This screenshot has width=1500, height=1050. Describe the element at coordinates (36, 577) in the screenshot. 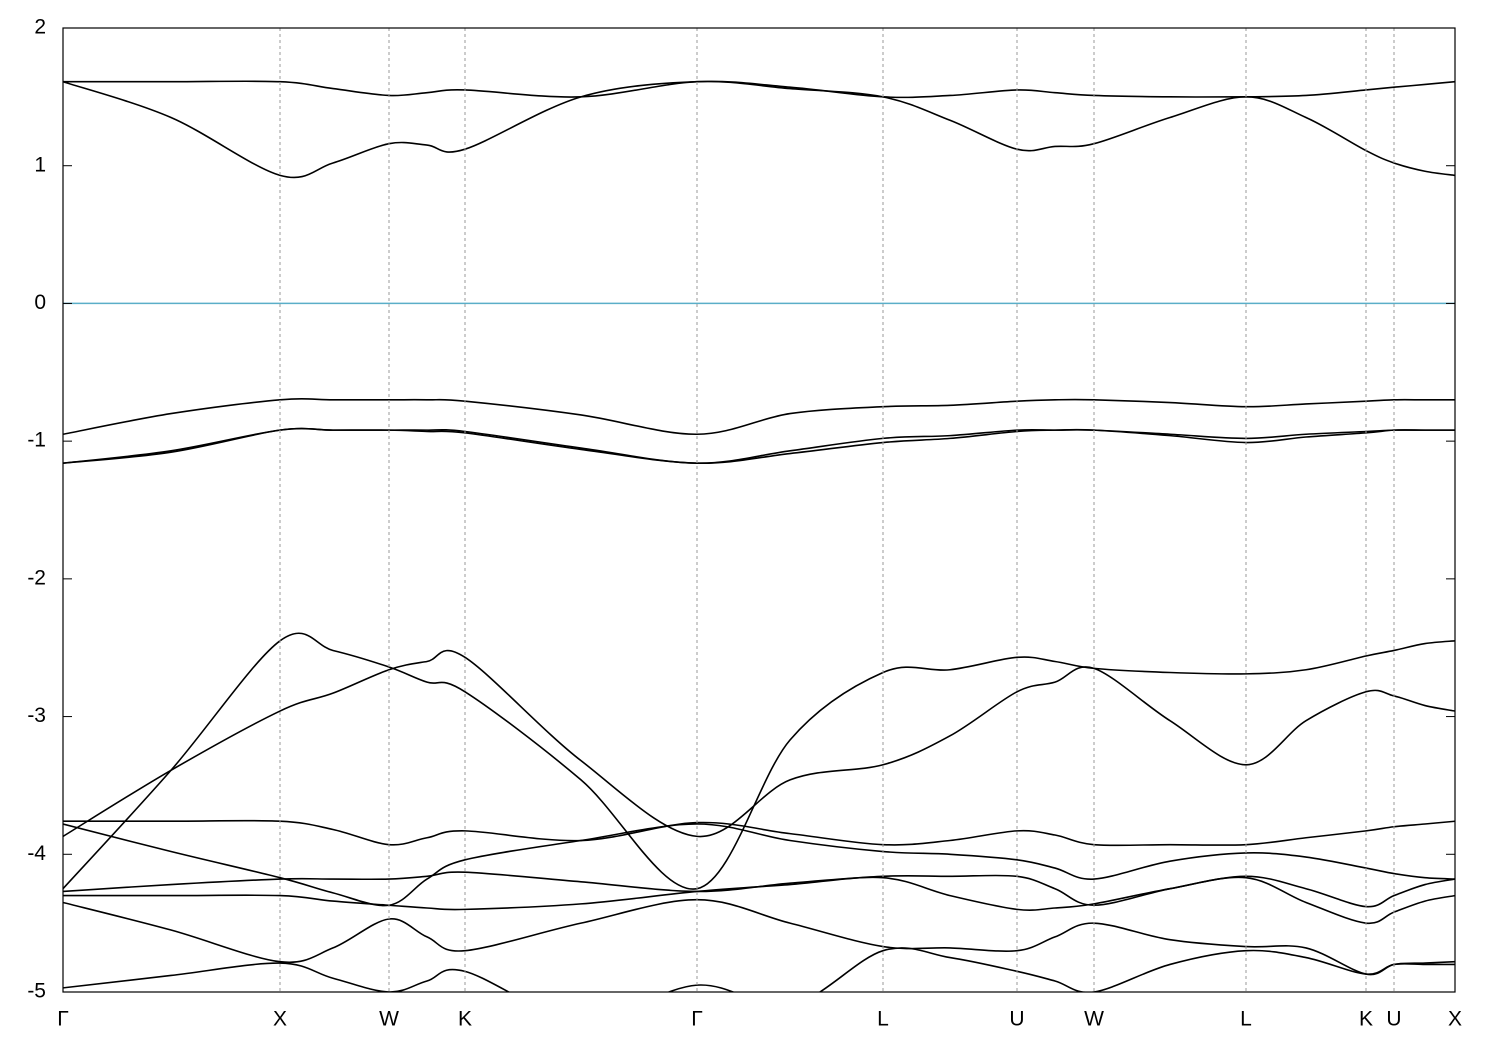

I see `y-tick-label: -2` at that location.